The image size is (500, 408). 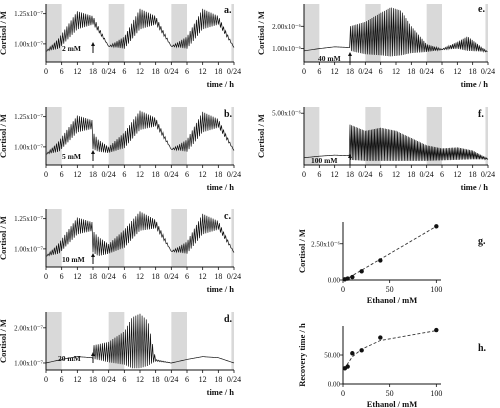 I want to click on panel-letter: g., so click(x=482, y=241).